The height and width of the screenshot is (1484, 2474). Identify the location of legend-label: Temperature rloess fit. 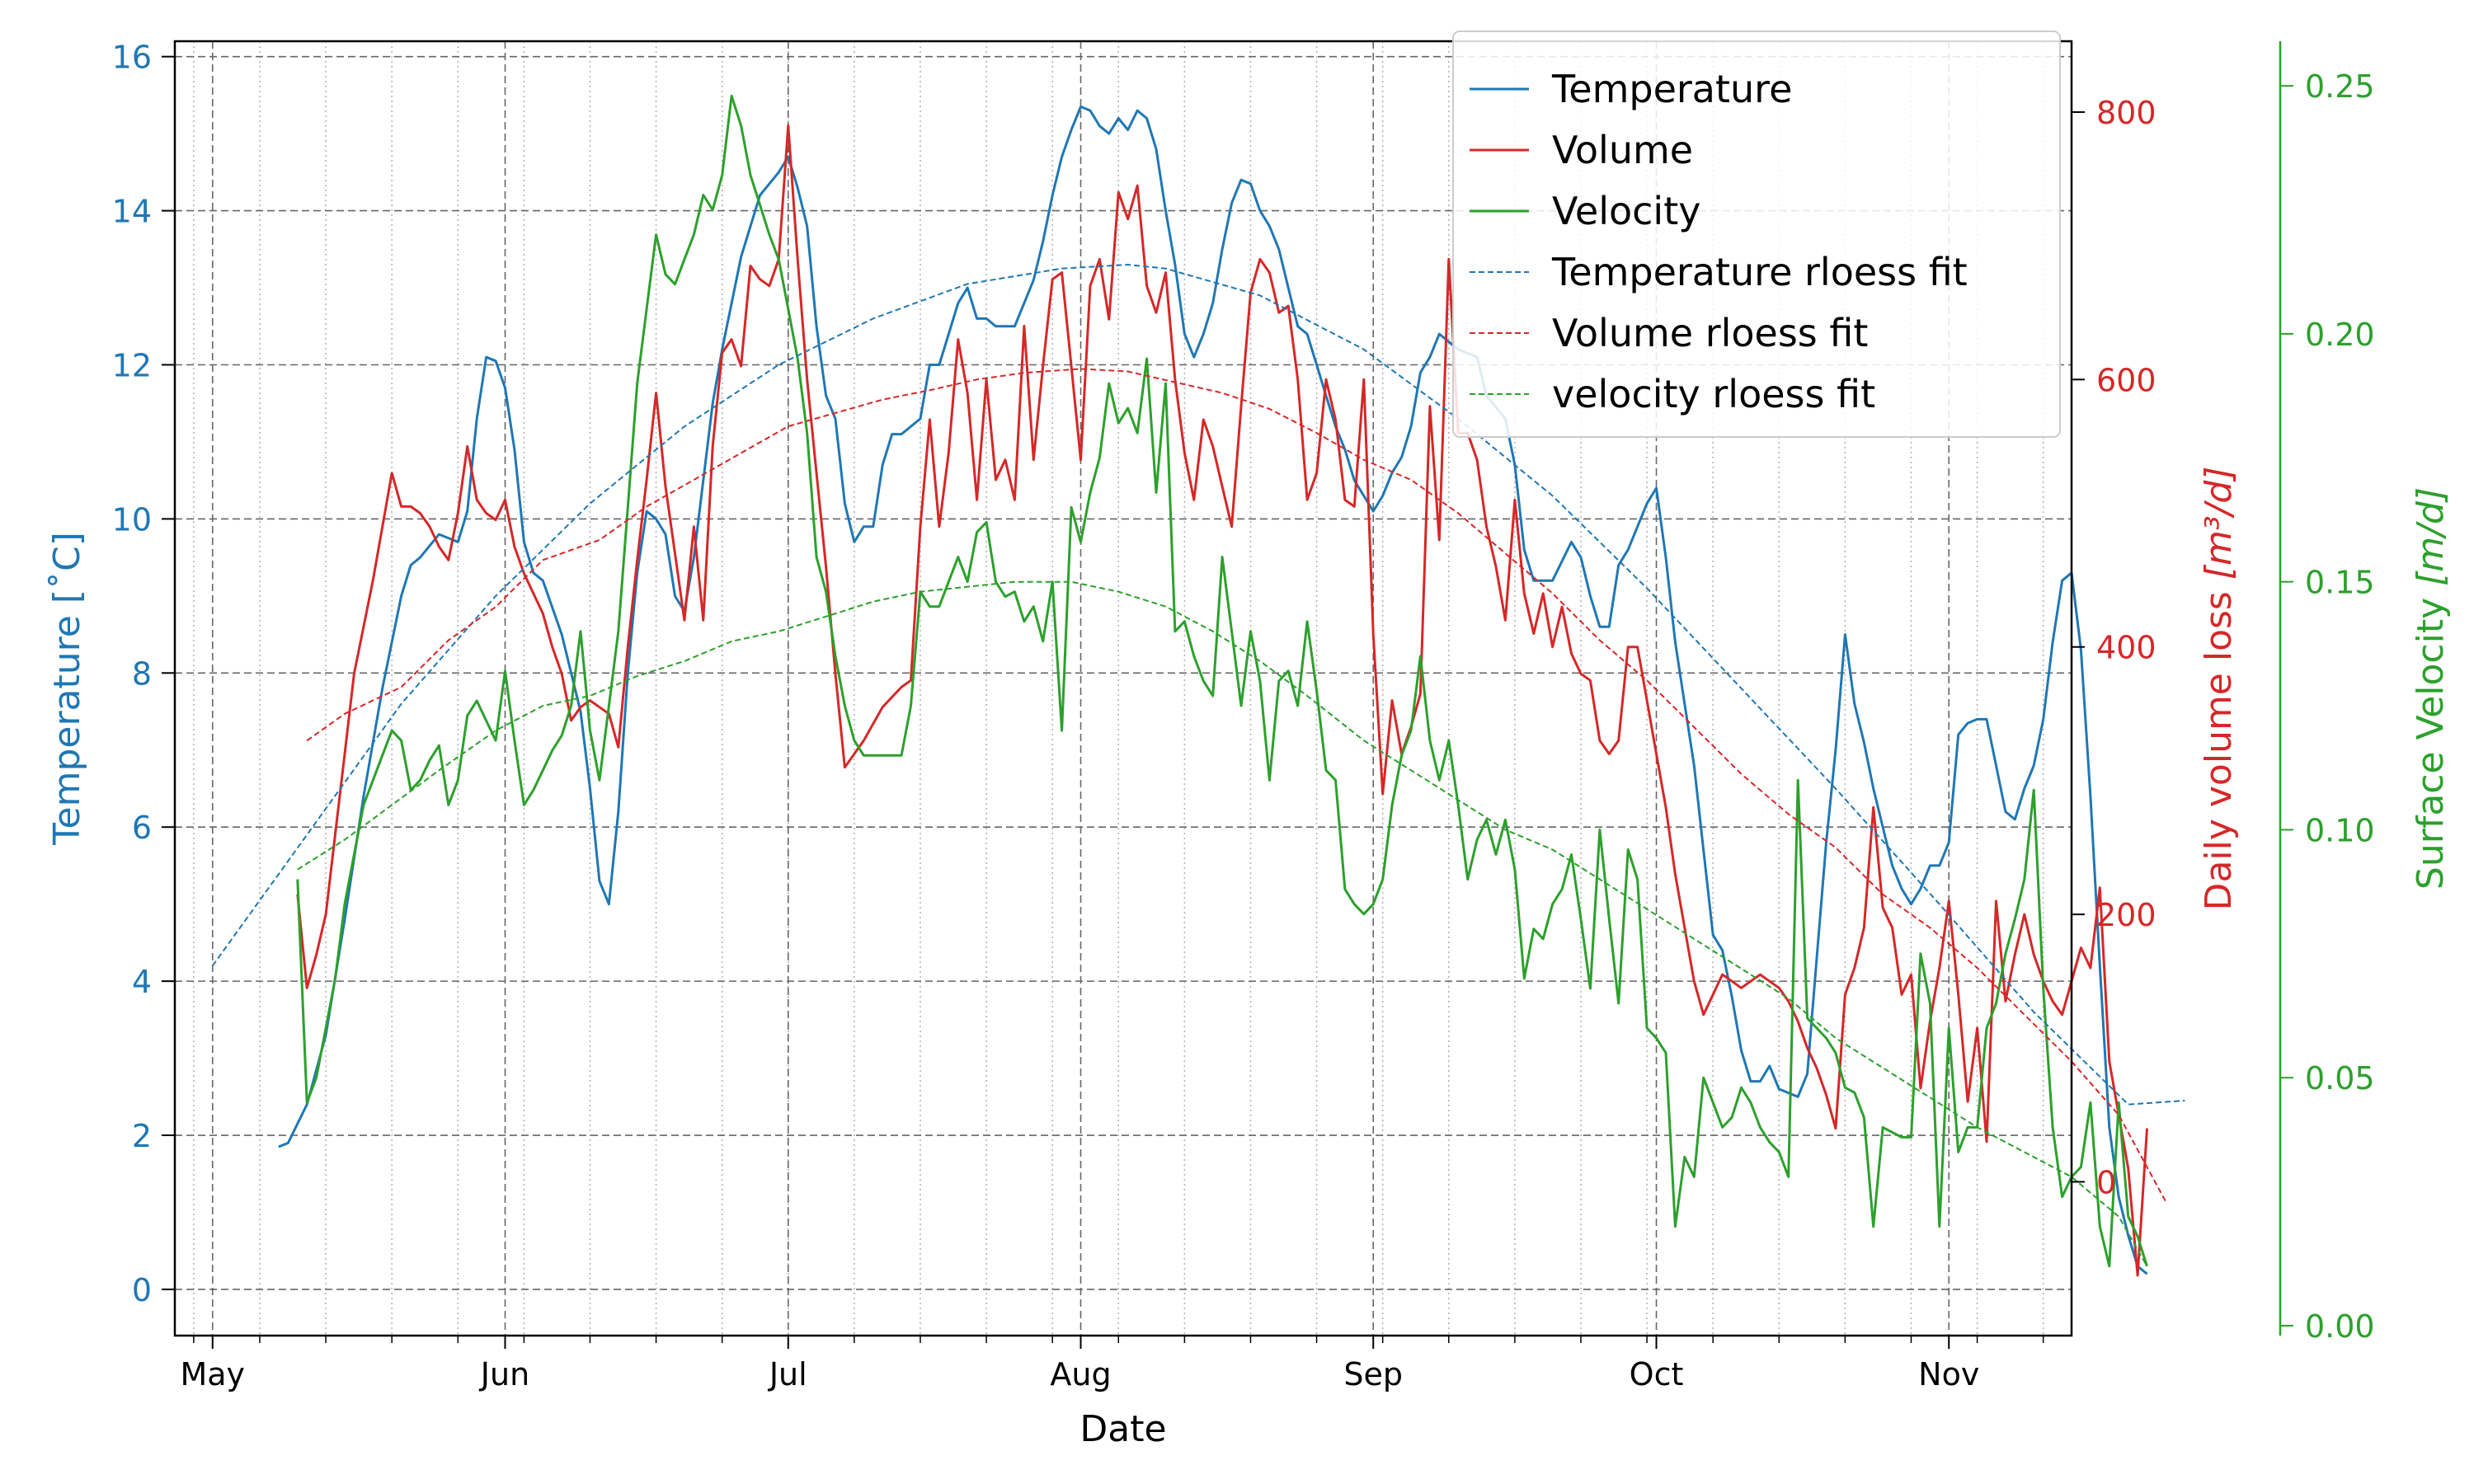
(1759, 272).